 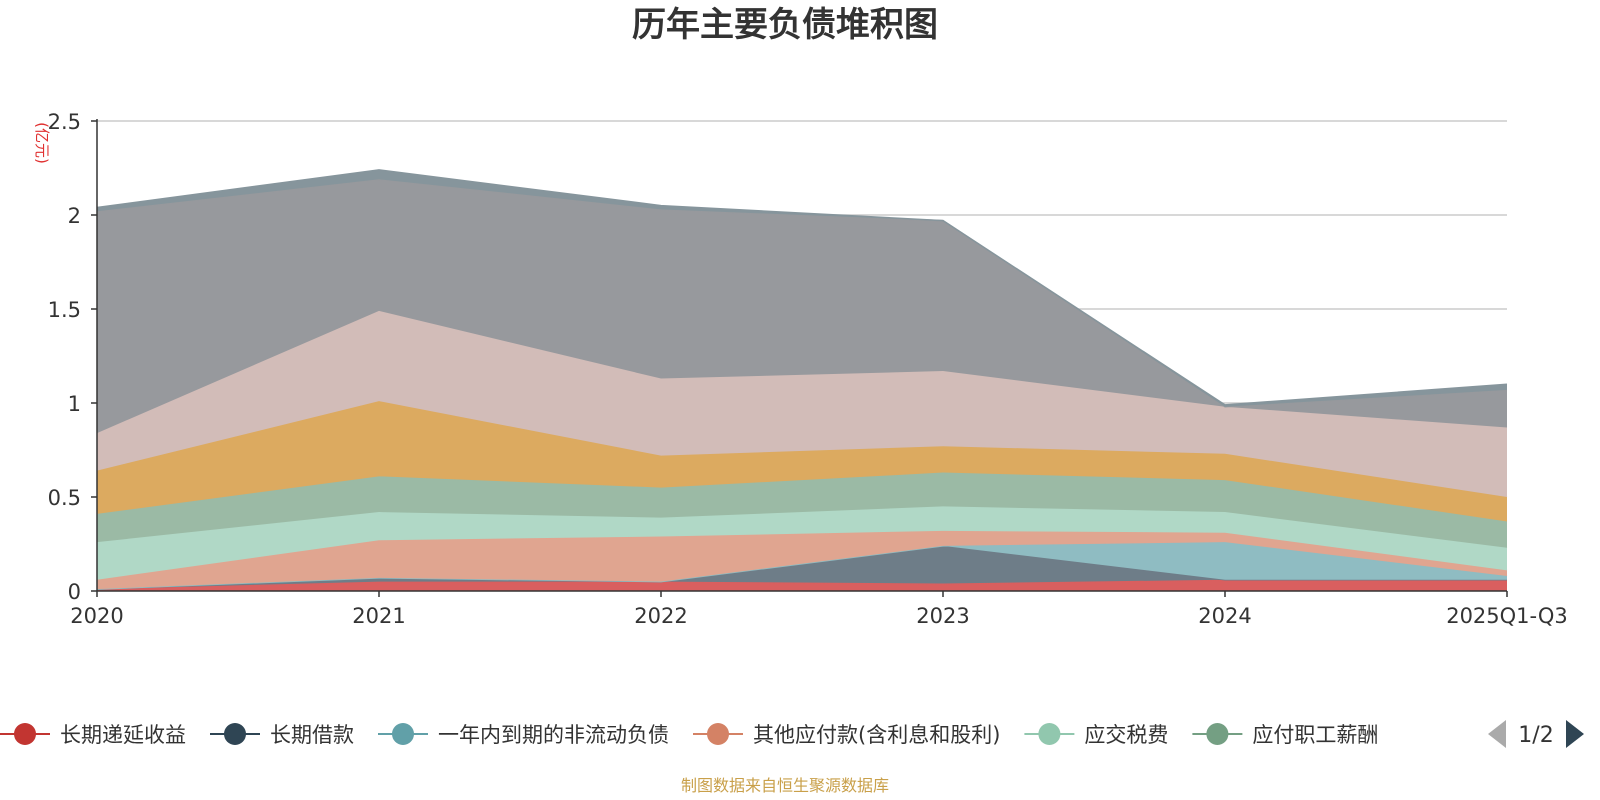 What do you see at coordinates (1224, 616) in the screenshot?
I see `x-tick-label: 2024` at bounding box center [1224, 616].